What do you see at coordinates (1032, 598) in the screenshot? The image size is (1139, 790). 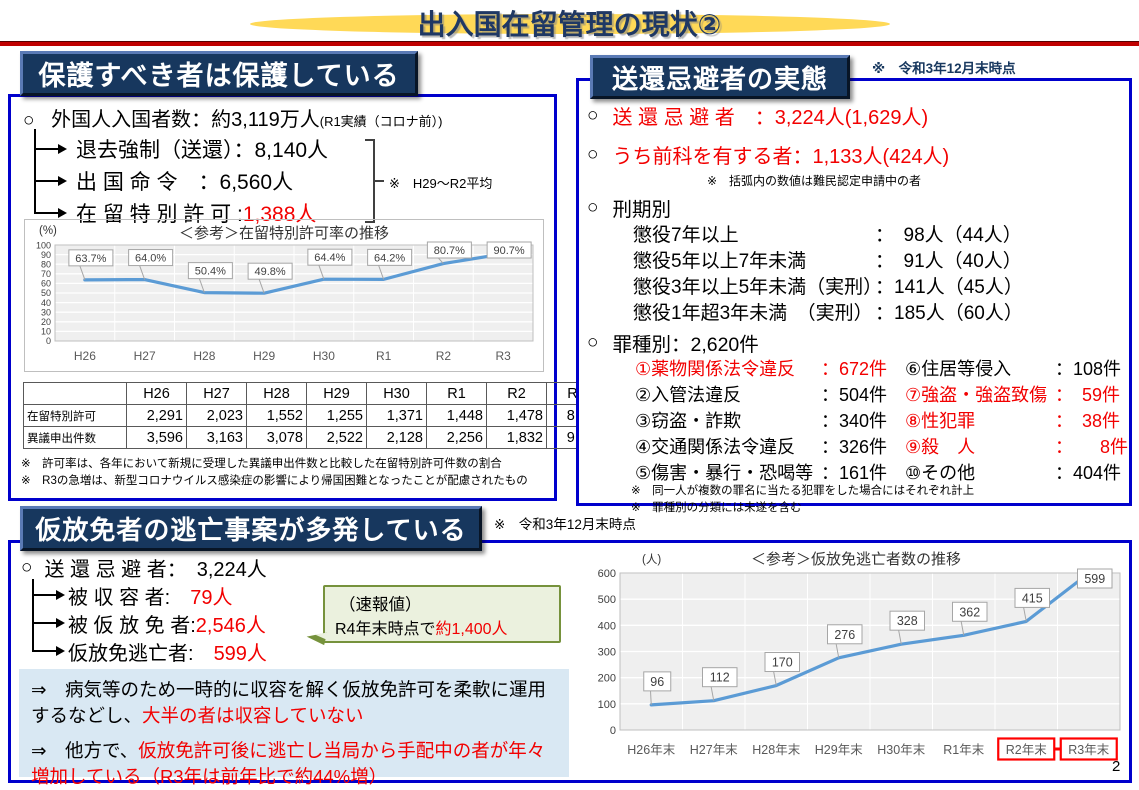 I see `data-label: 415` at bounding box center [1032, 598].